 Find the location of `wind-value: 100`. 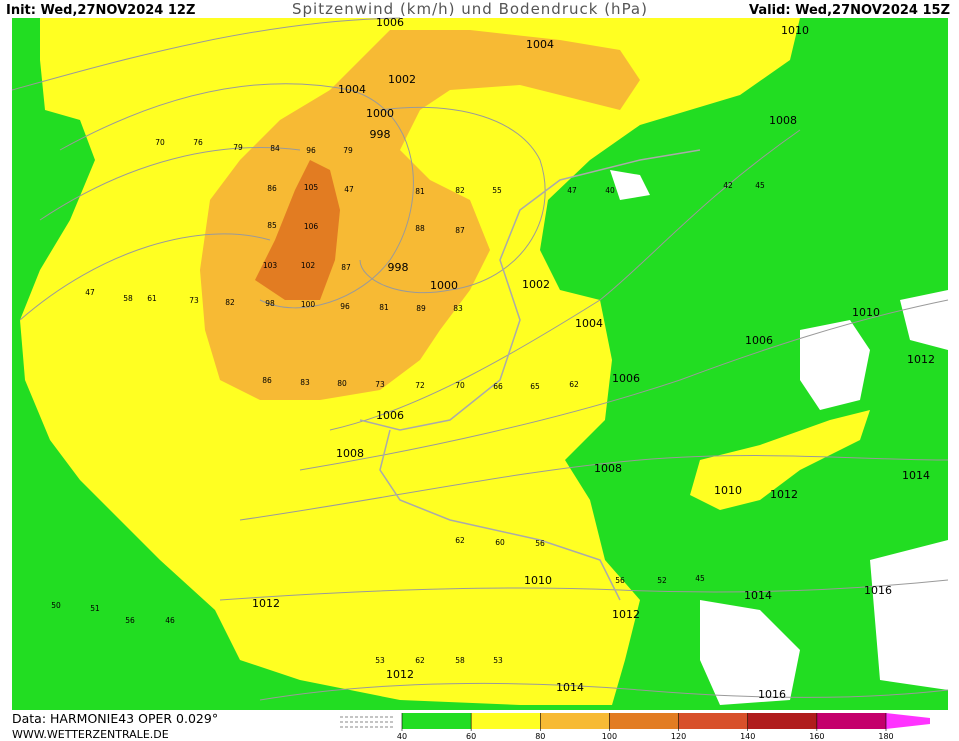

wind-value: 100 is located at coordinates (308, 304).